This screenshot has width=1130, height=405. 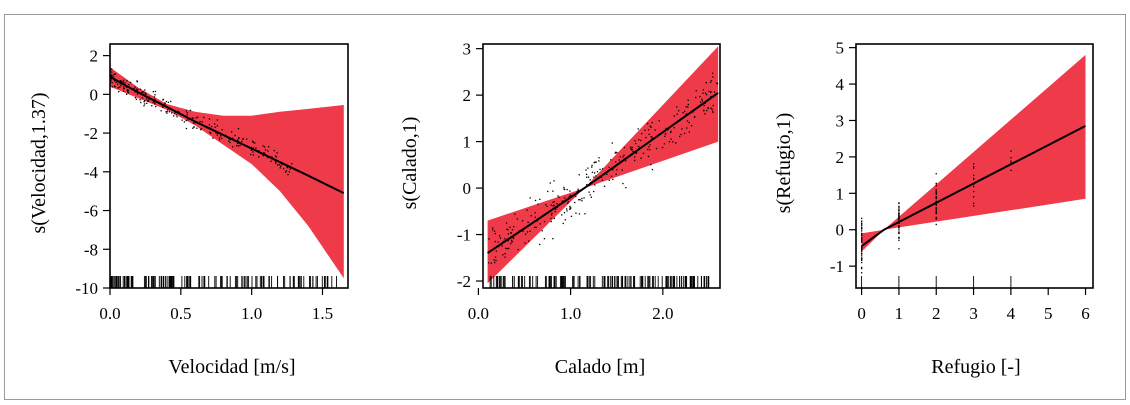 What do you see at coordinates (467, 142) in the screenshot?
I see `y-tick-label: 1` at bounding box center [467, 142].